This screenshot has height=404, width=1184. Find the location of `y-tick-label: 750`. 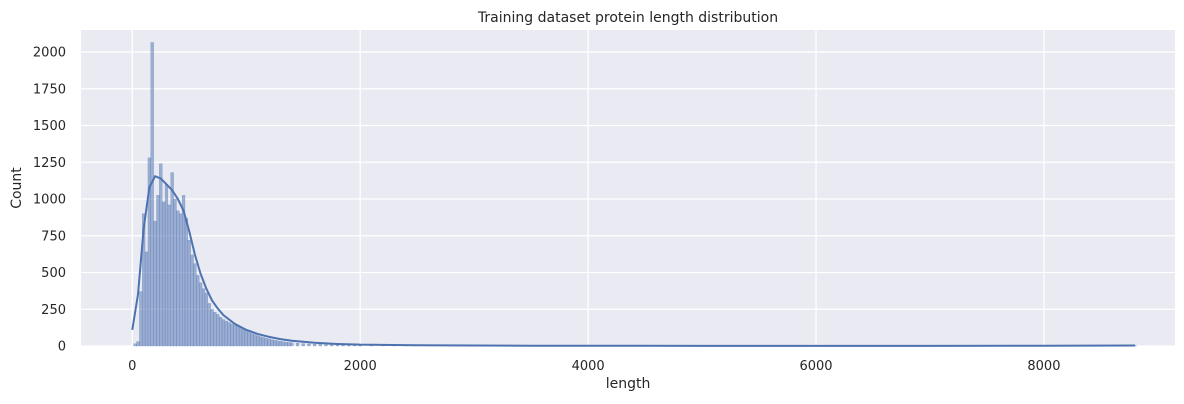

y-tick-label: 750 is located at coordinates (53, 236).